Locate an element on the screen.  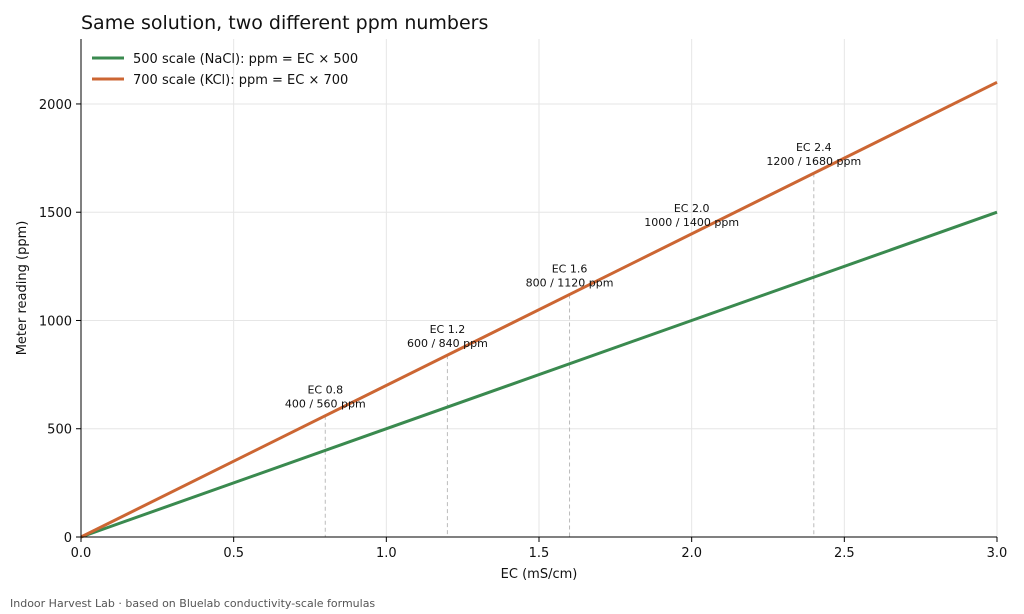
annotation-ppm: 1200 / 1680 ppm is located at coordinates (813, 161).